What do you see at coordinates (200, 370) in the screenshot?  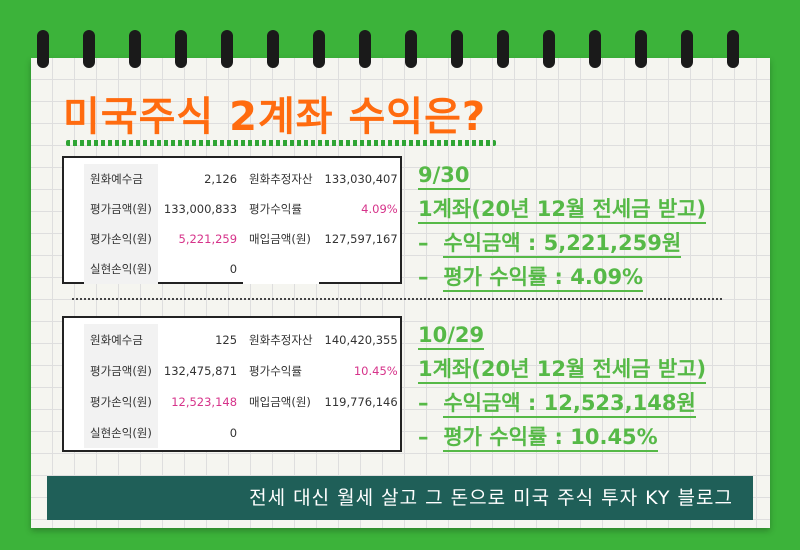 I see `cell-value: 132,475,871` at bounding box center [200, 370].